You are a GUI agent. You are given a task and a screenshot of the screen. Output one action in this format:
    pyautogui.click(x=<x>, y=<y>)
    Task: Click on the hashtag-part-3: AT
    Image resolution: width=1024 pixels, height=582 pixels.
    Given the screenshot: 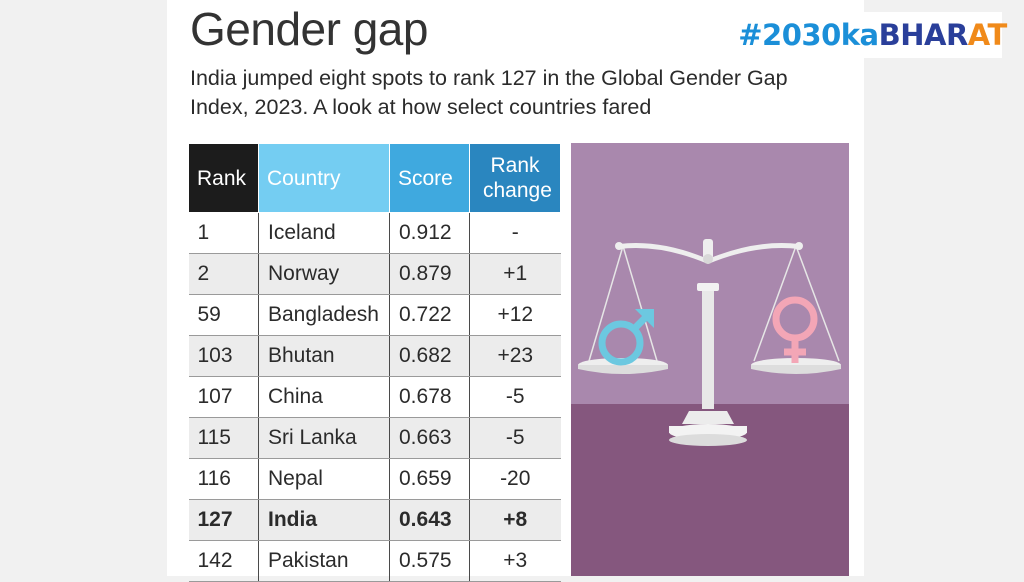 What is the action you would take?
    pyautogui.click(x=987, y=35)
    